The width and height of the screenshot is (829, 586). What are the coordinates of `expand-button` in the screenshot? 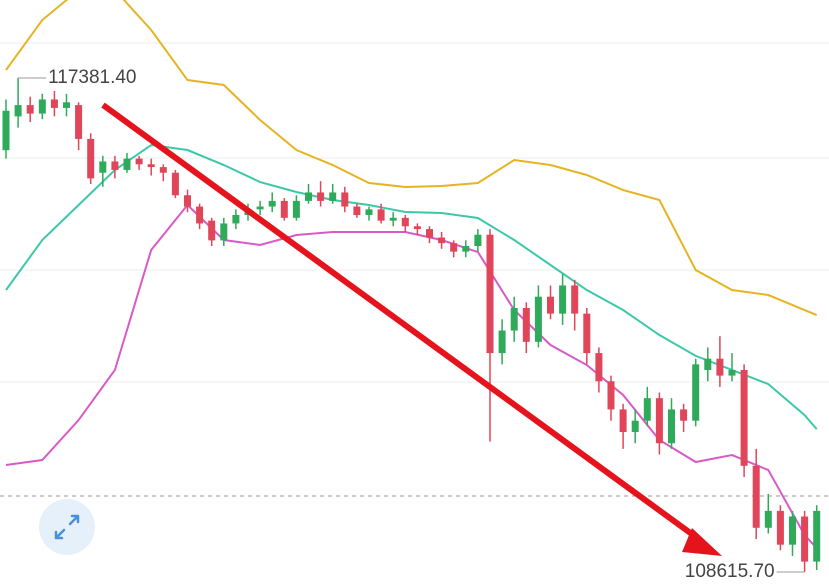 It's located at (67, 527).